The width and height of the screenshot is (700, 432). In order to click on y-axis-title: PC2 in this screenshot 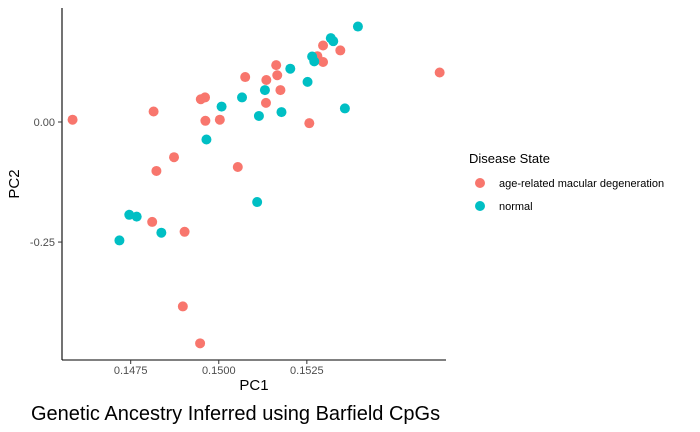, I will do `click(14, 183)`.